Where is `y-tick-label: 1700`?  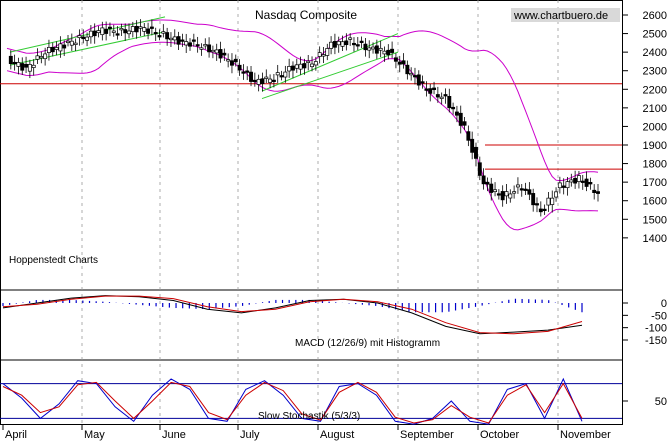 y-tick-label: 1700 is located at coordinates (655, 183).